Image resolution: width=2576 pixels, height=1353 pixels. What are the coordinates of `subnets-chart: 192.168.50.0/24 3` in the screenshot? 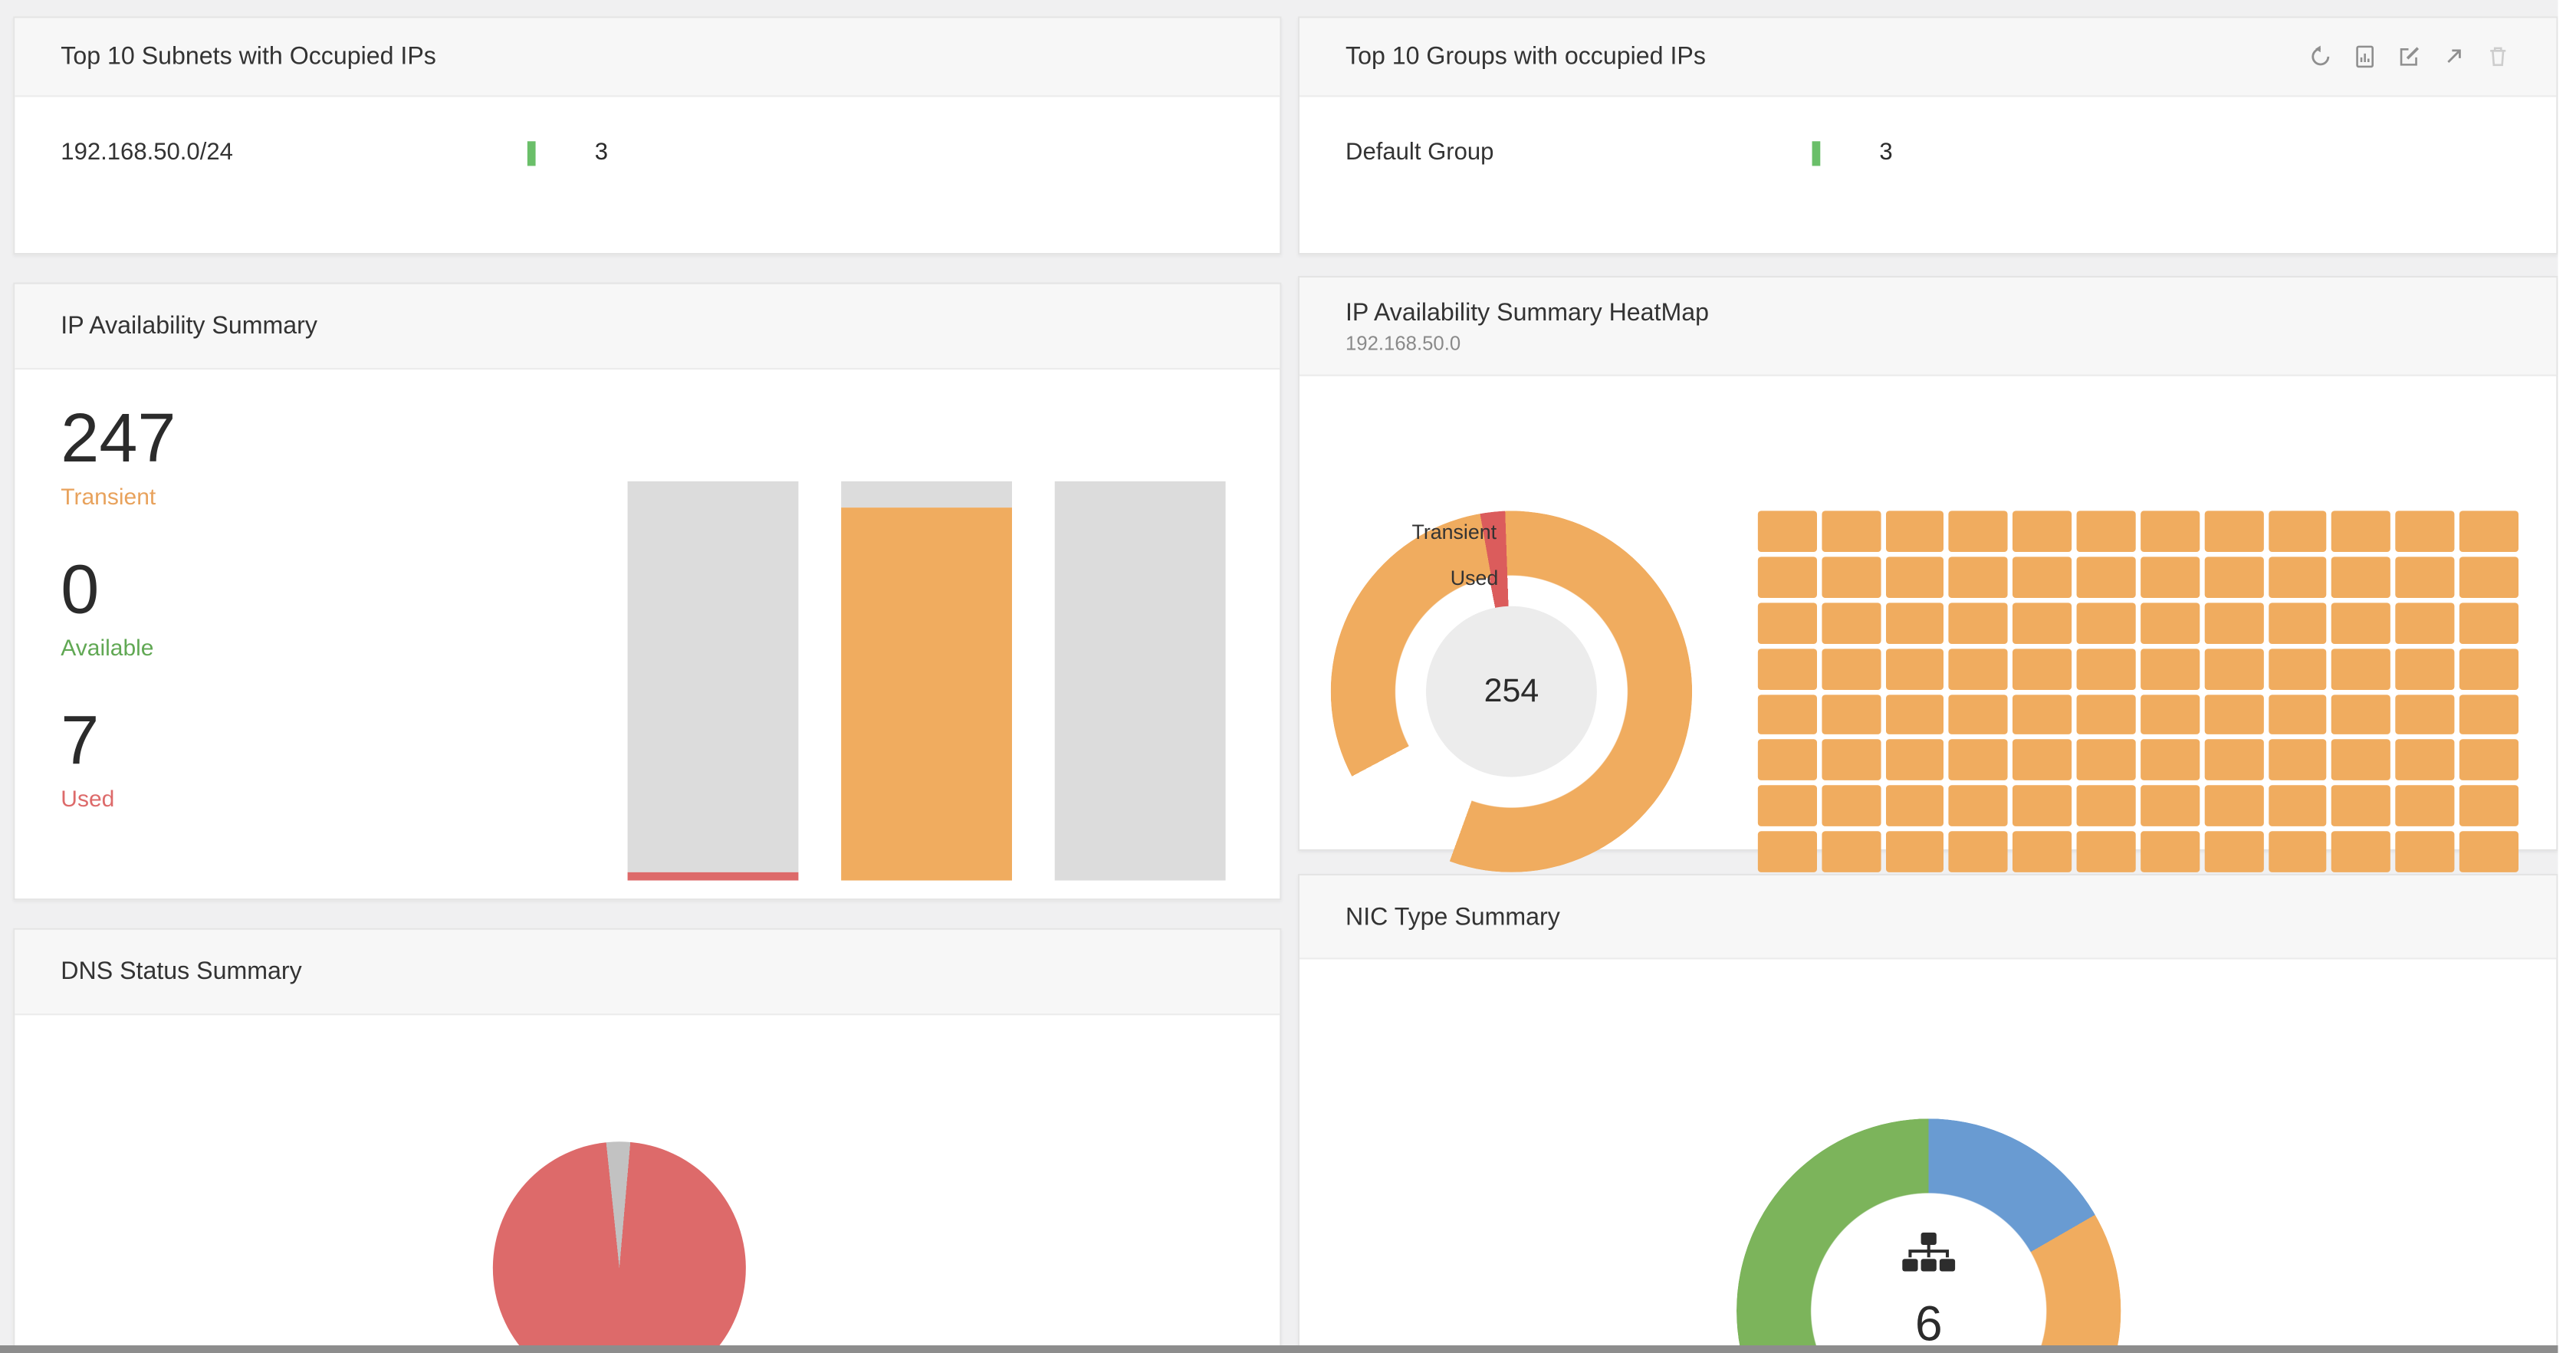 It's located at (648, 153).